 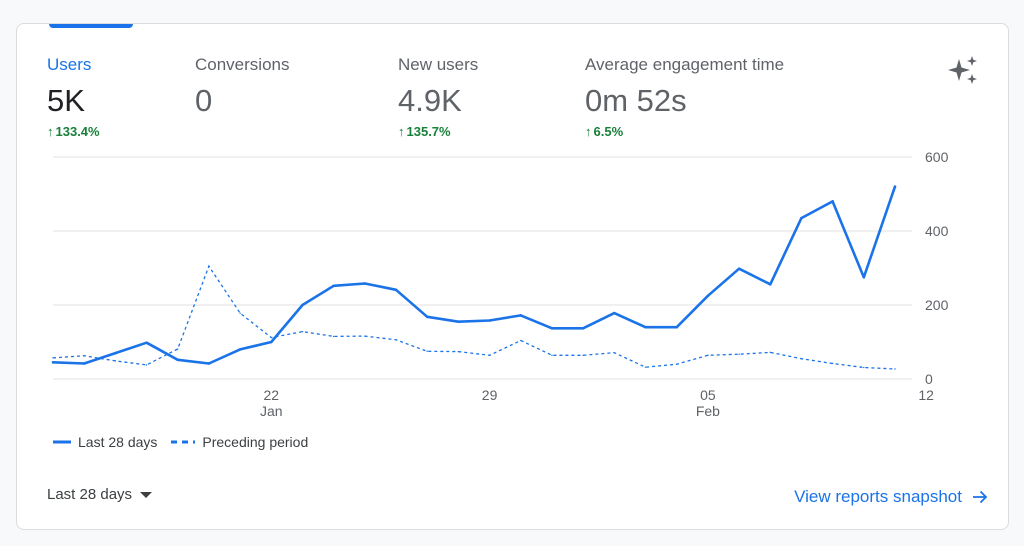 I want to click on metric-label: Users, so click(x=69, y=64).